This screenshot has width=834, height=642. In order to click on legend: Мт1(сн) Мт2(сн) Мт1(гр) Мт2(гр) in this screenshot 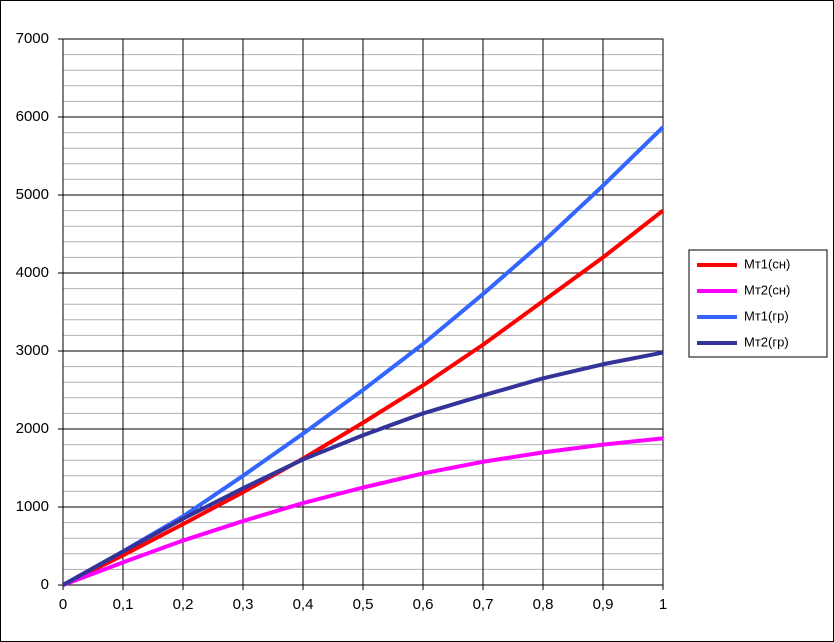, I will do `click(758, 303)`.